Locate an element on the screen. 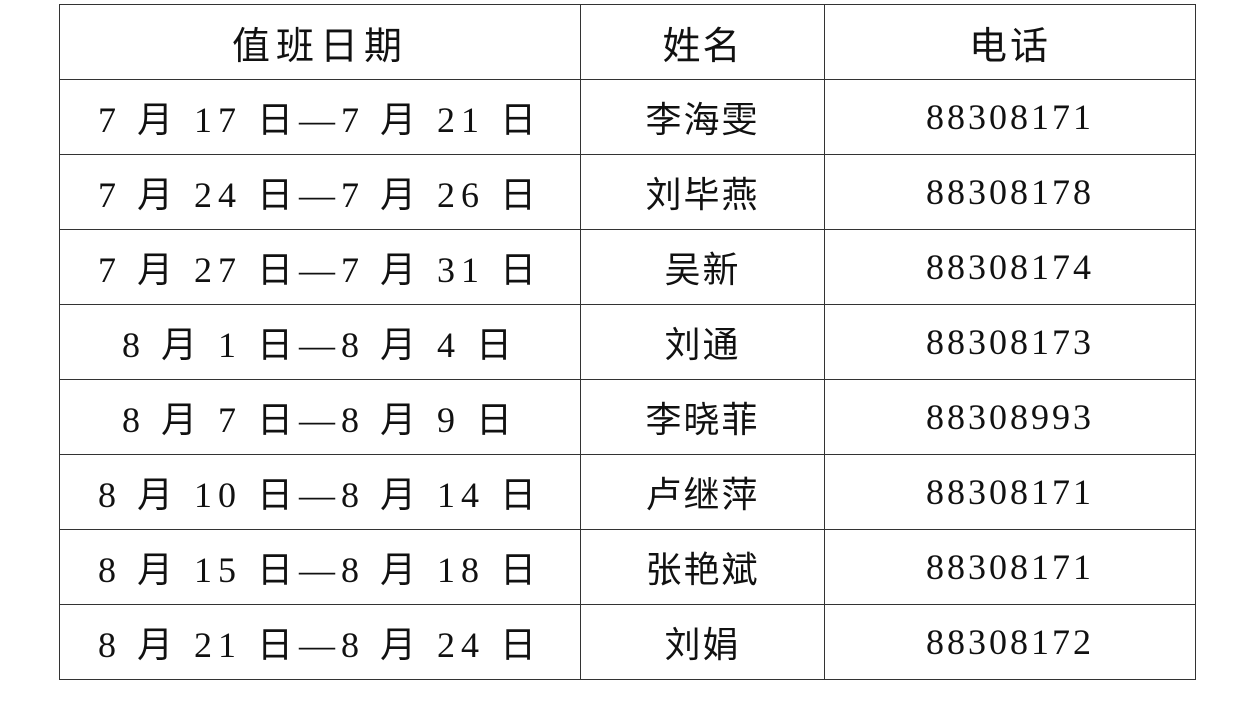  date-cell: 8 月 7 日—8 月 9 日 is located at coordinates (320, 417).